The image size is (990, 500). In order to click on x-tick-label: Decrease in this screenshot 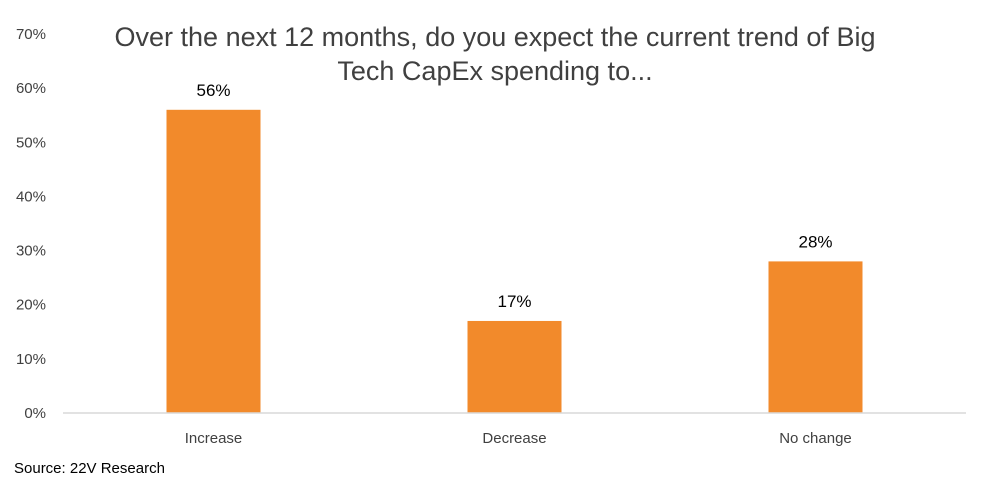, I will do `click(514, 438)`.